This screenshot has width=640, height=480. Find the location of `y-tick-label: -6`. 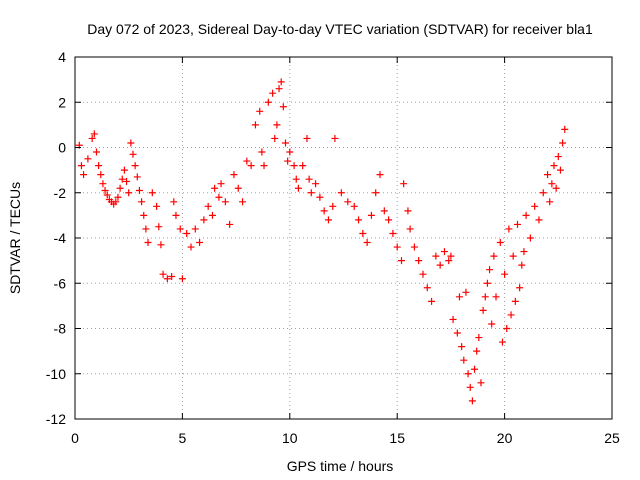

y-tick-label: -6 is located at coordinates (60, 283).